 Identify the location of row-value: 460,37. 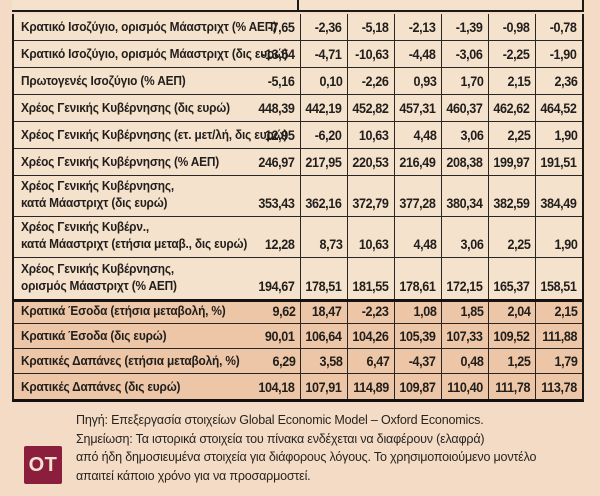
(465, 108).